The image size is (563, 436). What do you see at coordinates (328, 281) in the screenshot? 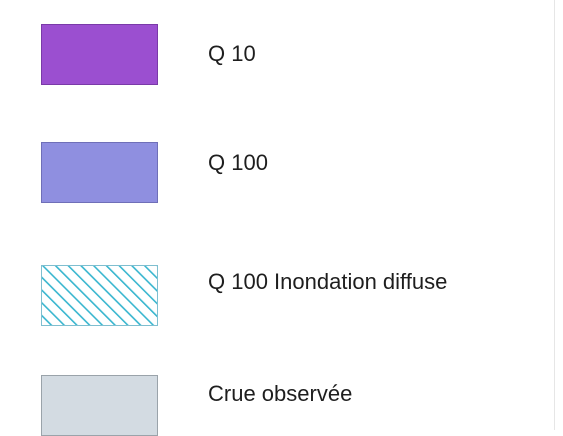
I see `legend-label-q100-inondation-diffuse: Q 100 Inondation diffuse` at bounding box center [328, 281].